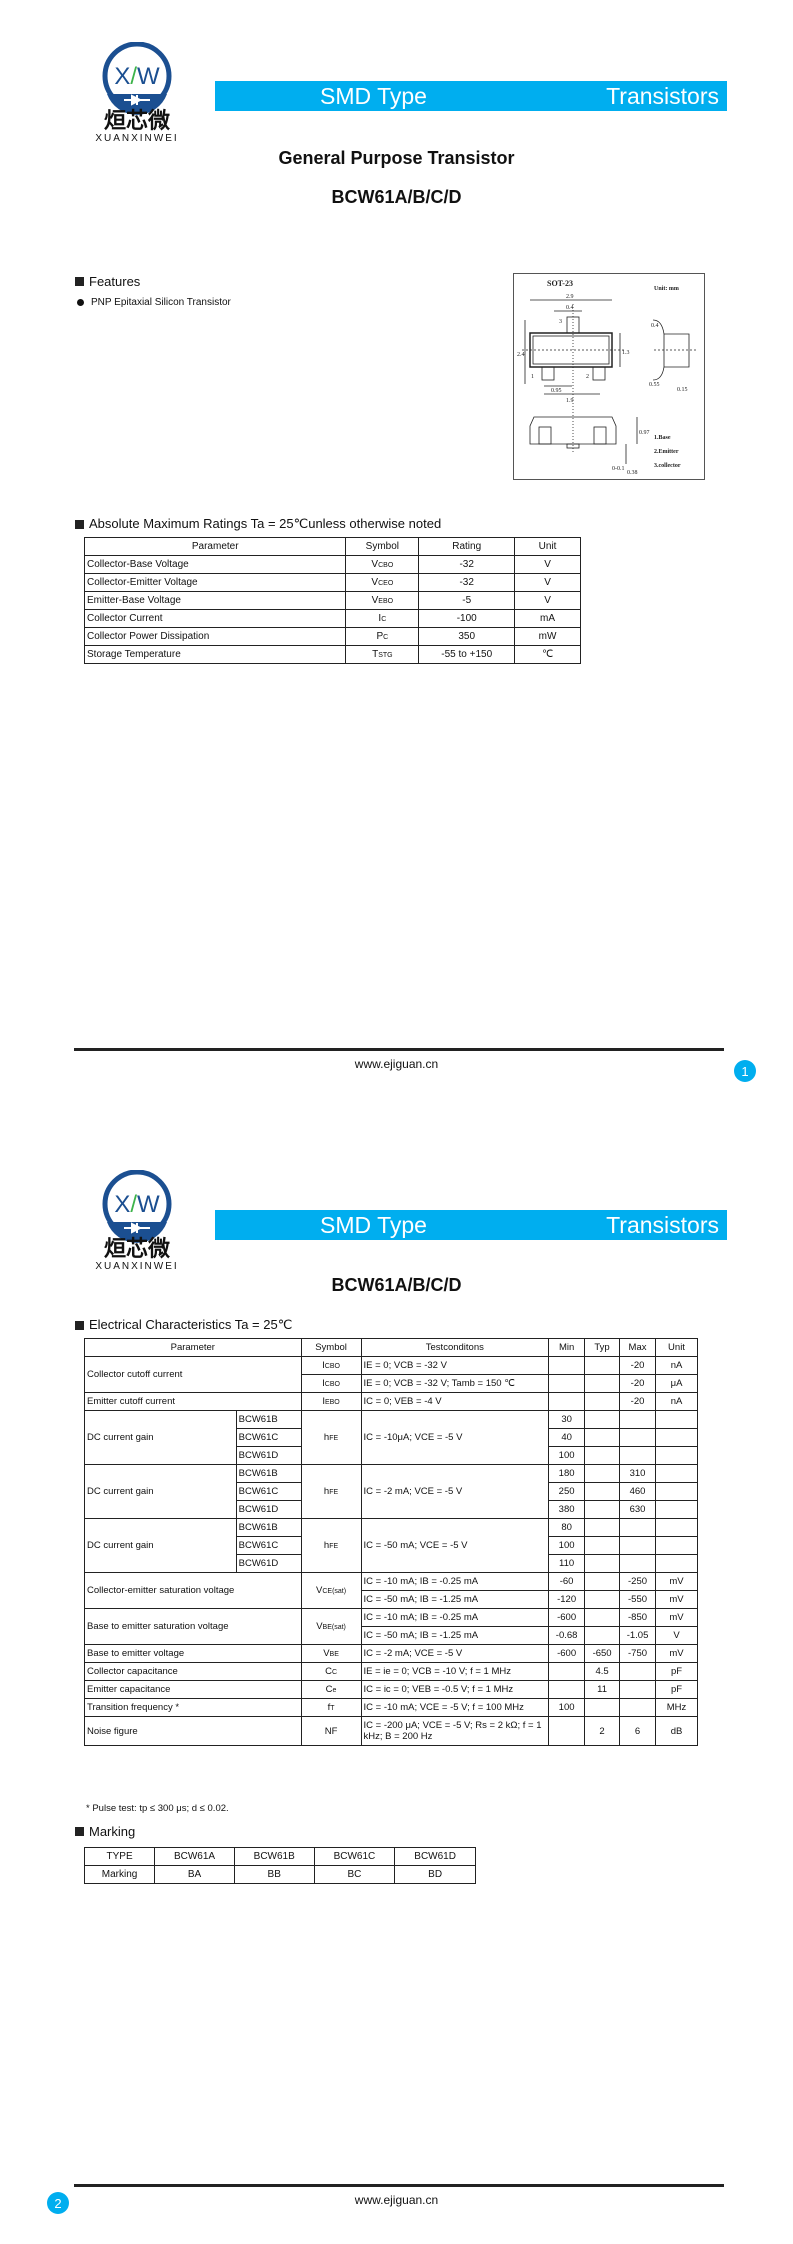  I want to click on rating-cell: -5, so click(467, 600).